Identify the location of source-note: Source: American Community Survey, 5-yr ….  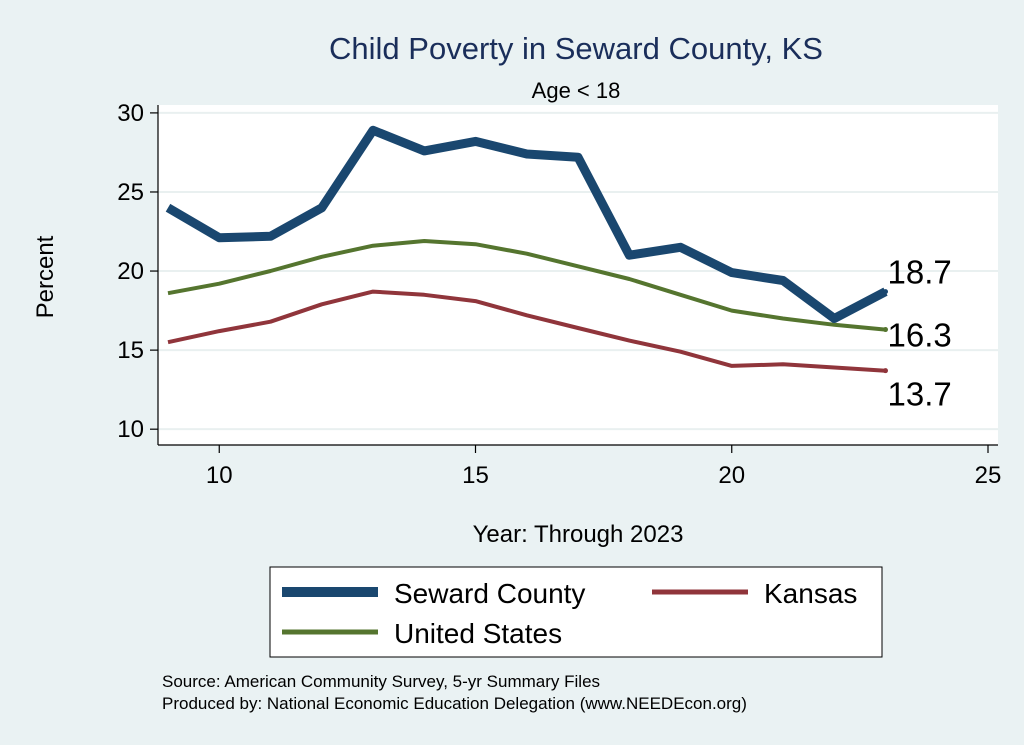
(381, 681).